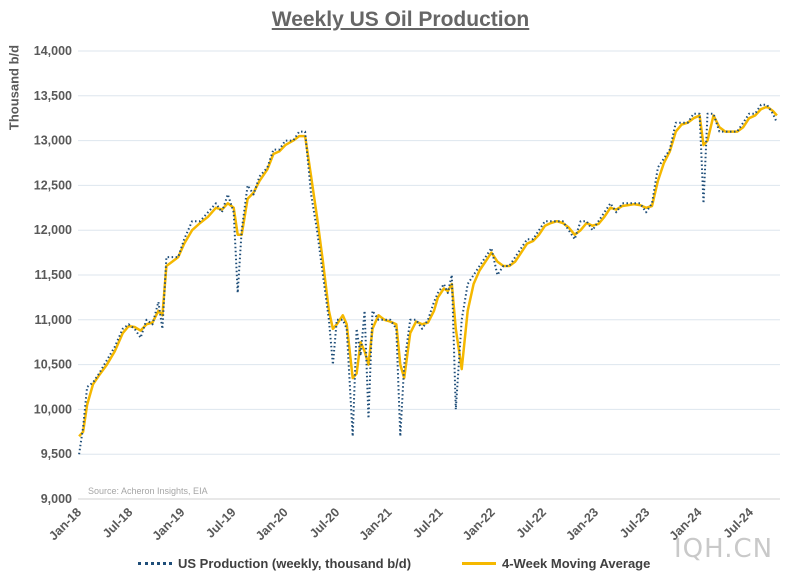 This screenshot has width=801, height=584. What do you see at coordinates (295, 563) in the screenshot?
I see `legend-label-weekly: US Production (weekly, thousand b/d)` at bounding box center [295, 563].